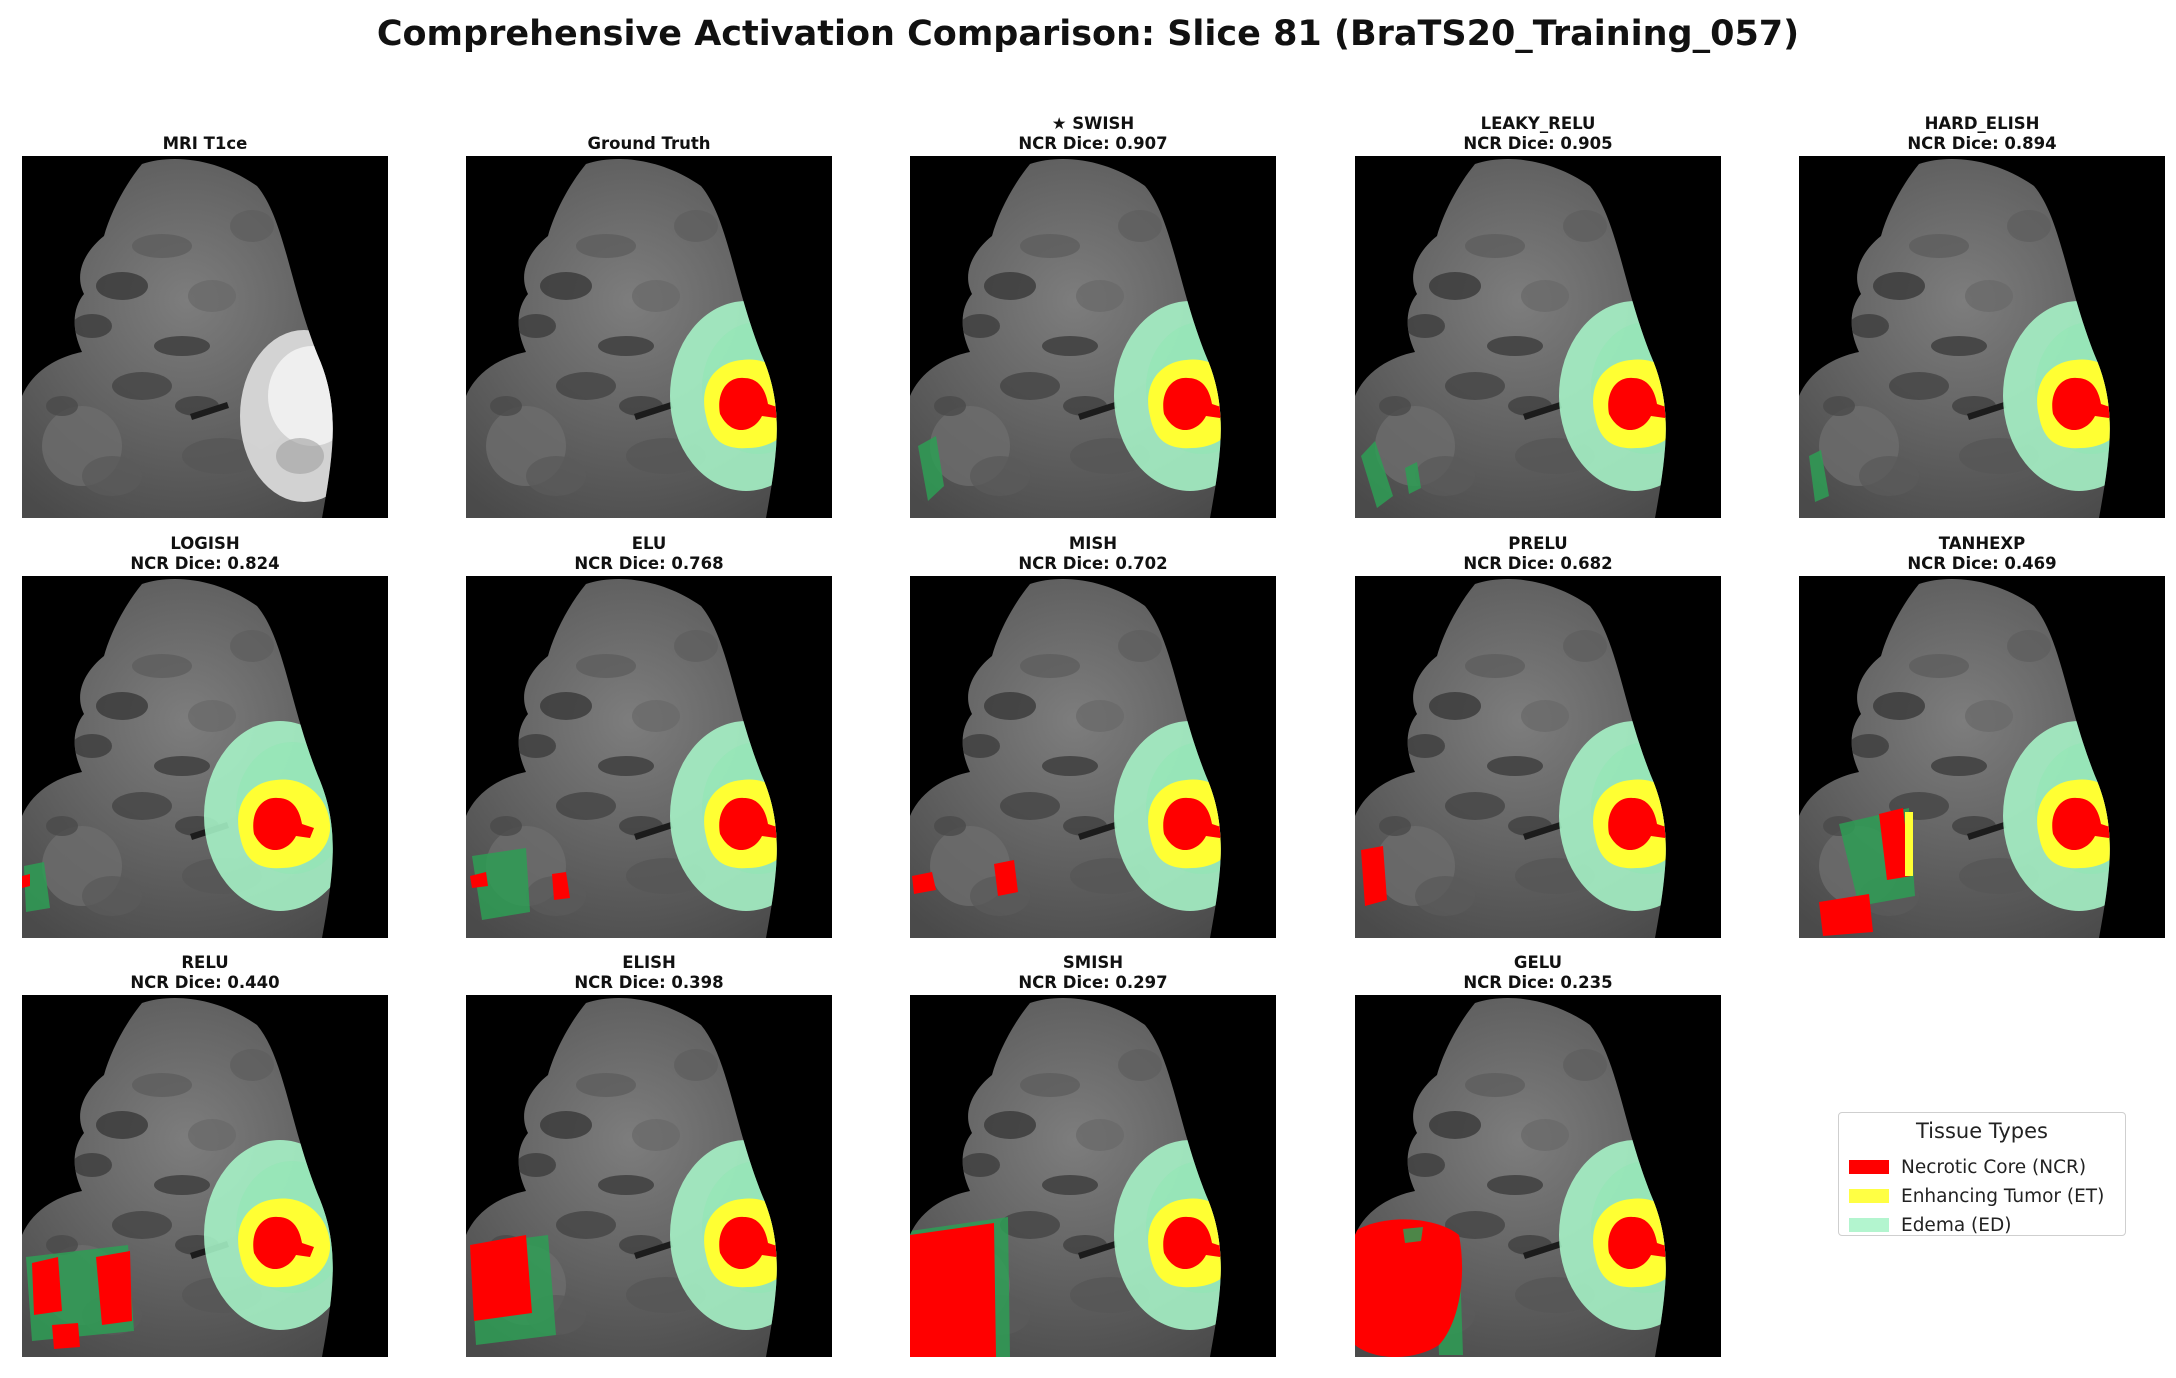  What do you see at coordinates (1093, 982) in the screenshot?
I see `panel-title-dice: NCR Dice: 0.297` at bounding box center [1093, 982].